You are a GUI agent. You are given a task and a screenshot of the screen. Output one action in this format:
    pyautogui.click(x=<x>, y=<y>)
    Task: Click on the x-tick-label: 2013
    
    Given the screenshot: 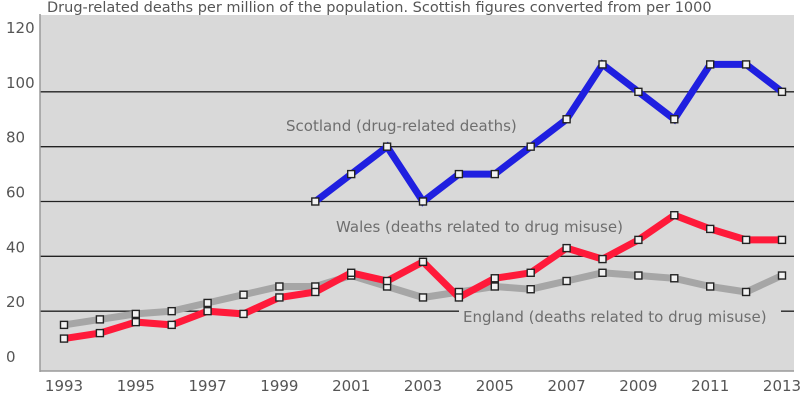 What is the action you would take?
    pyautogui.click(x=782, y=386)
    